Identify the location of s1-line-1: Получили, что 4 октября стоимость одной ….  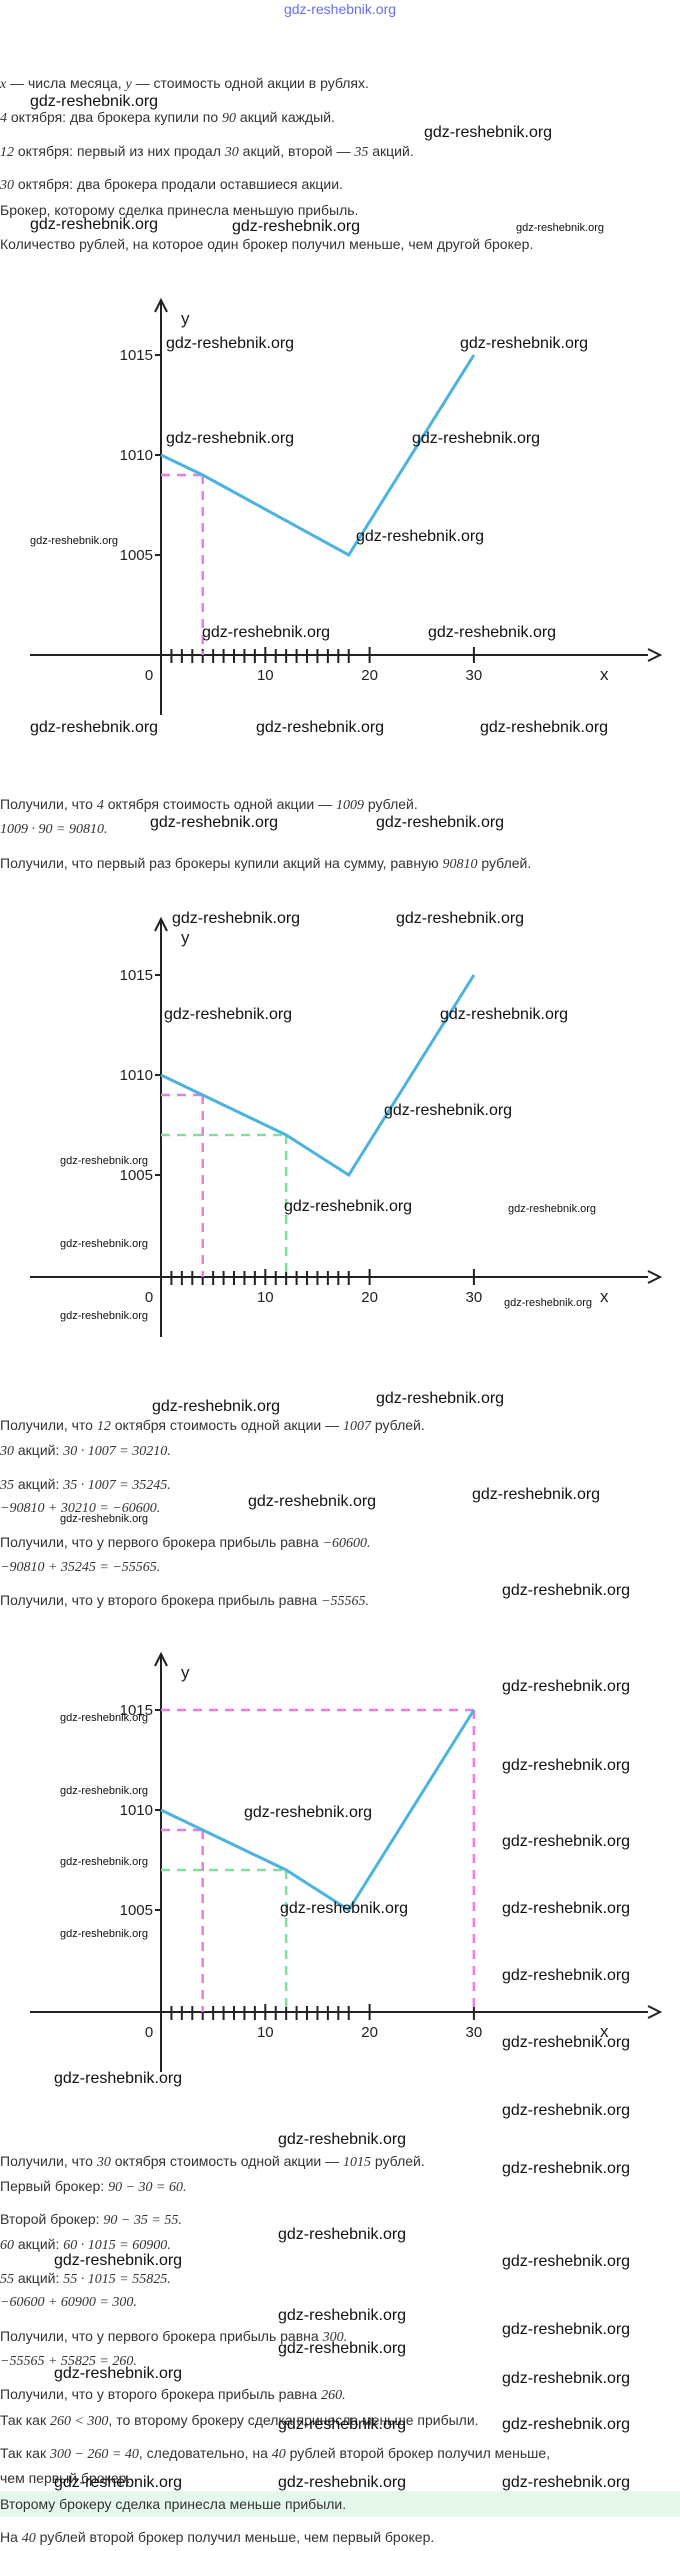
(209, 804).